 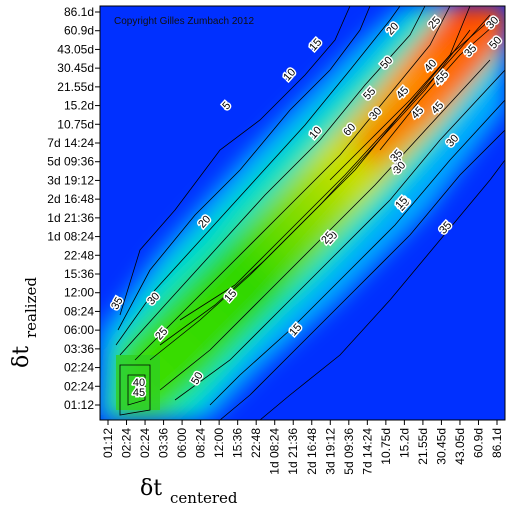 I want to click on copyright-note: Copyright Gilles Zumbach 2012, so click(x=184, y=21).